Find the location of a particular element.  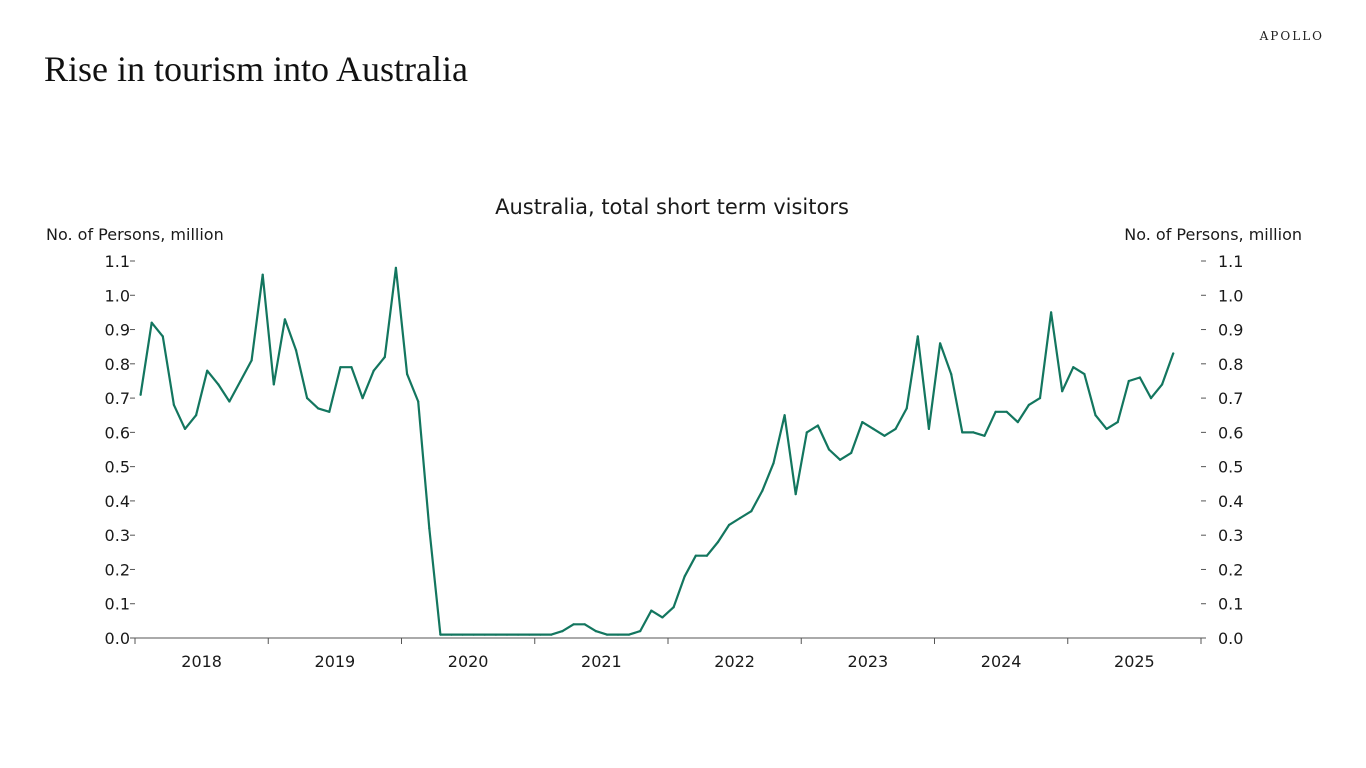

y-tick-label-left: 0.2 is located at coordinates (117, 569).